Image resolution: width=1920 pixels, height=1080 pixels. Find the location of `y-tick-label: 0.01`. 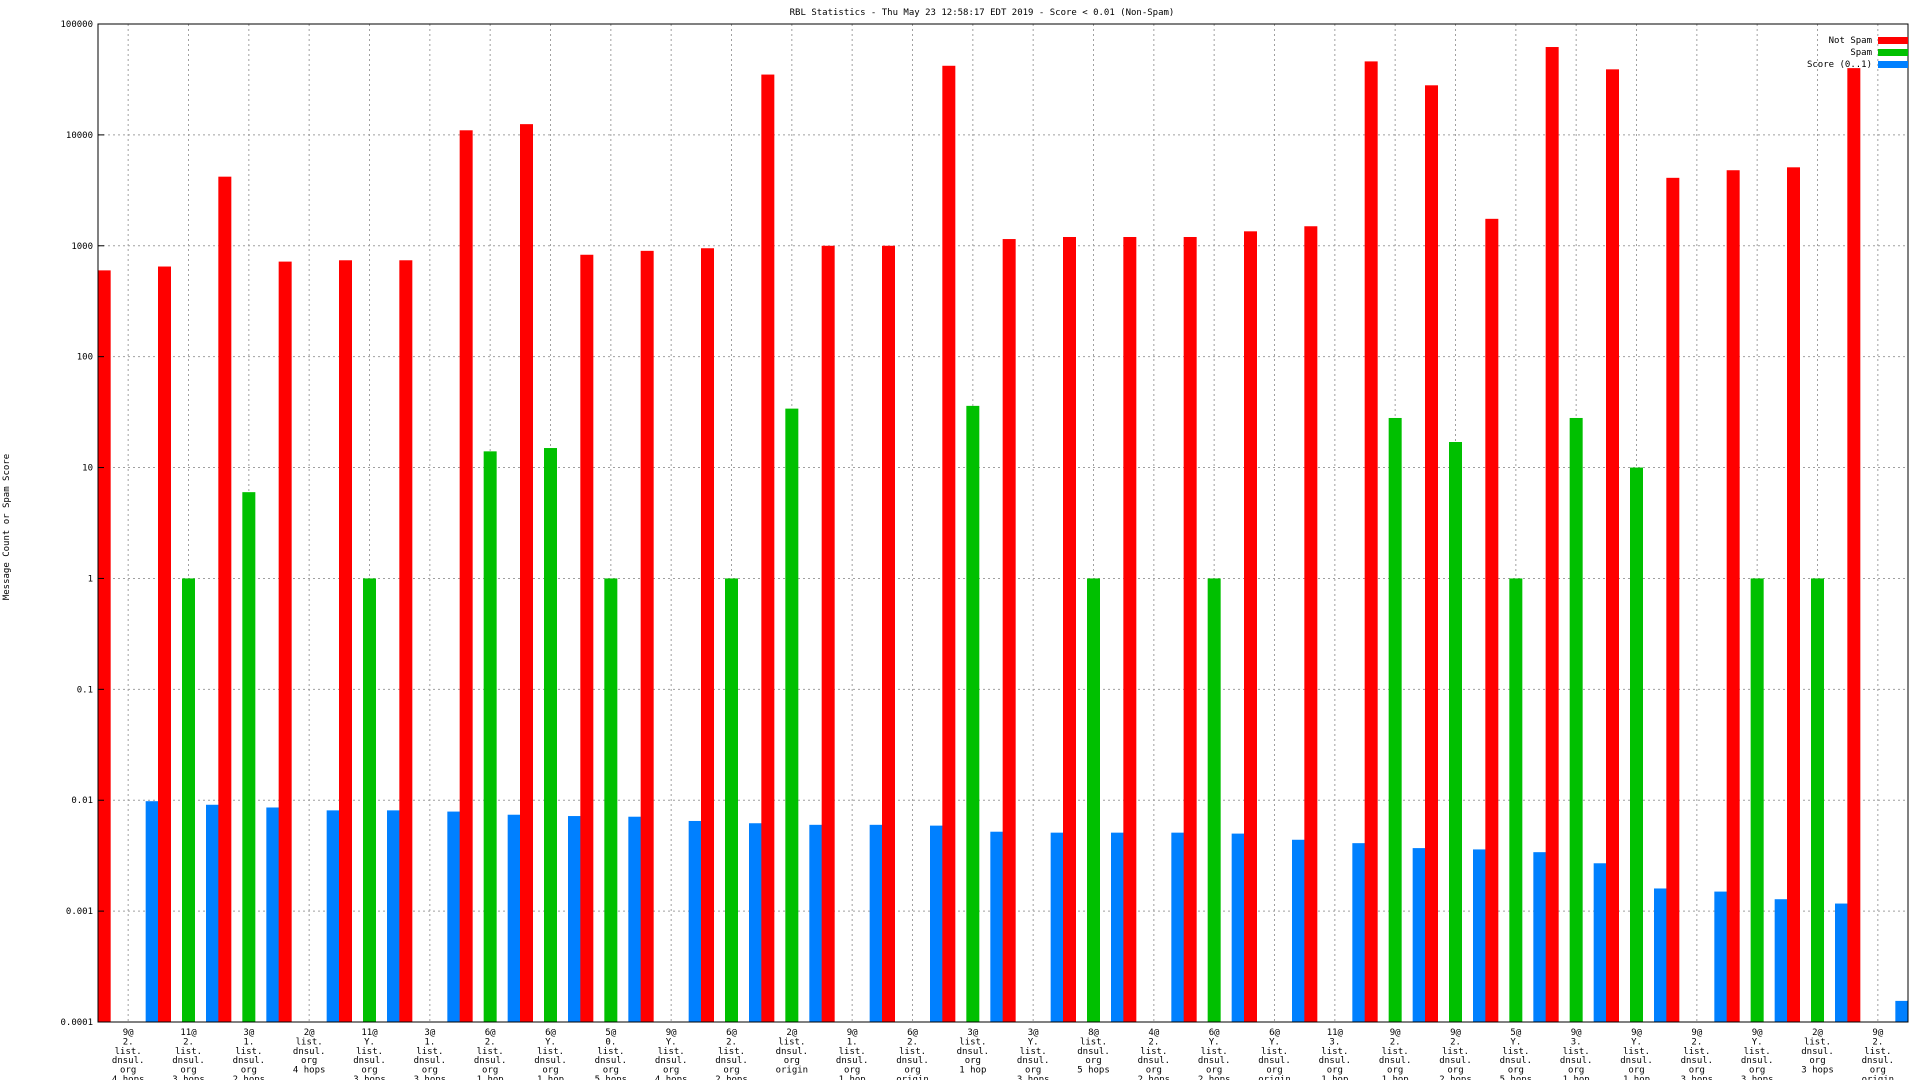

y-tick-label: 0.01 is located at coordinates (82, 801).